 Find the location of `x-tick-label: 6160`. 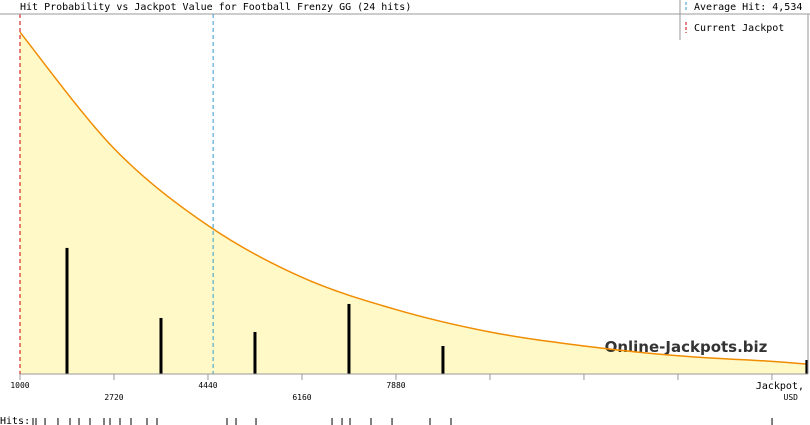

x-tick-label: 6160 is located at coordinates (301, 397).